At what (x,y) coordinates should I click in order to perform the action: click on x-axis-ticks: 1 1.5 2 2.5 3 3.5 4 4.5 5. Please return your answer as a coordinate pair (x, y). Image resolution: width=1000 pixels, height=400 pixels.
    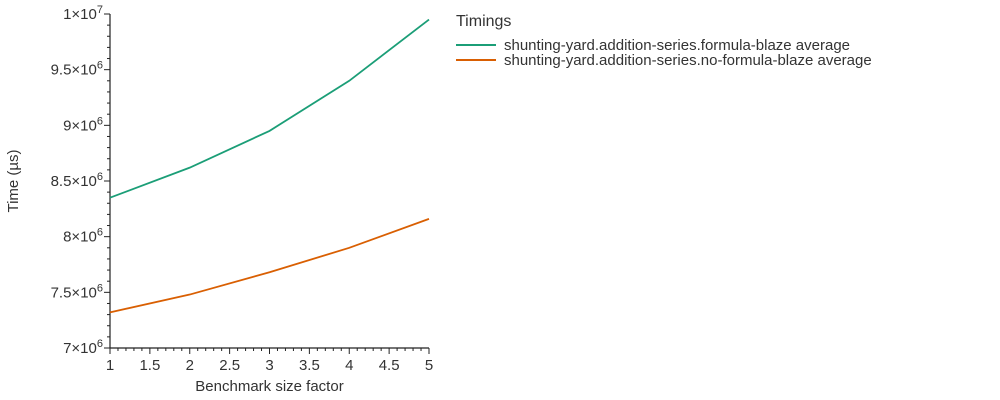
    Looking at the image, I should click on (269, 361).